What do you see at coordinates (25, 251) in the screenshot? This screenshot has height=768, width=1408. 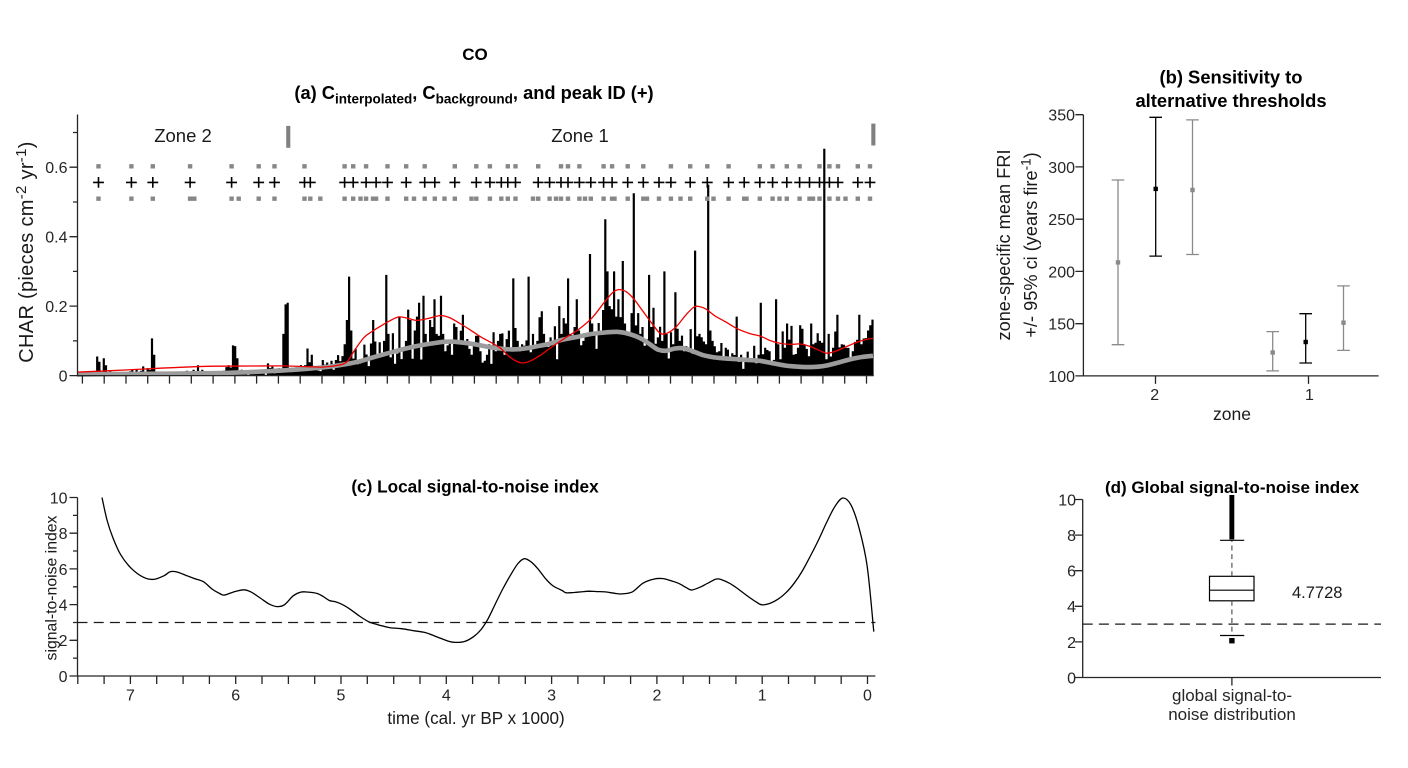 I see `svg-text: CHAR (pieces cm-2 yr-1)` at bounding box center [25, 251].